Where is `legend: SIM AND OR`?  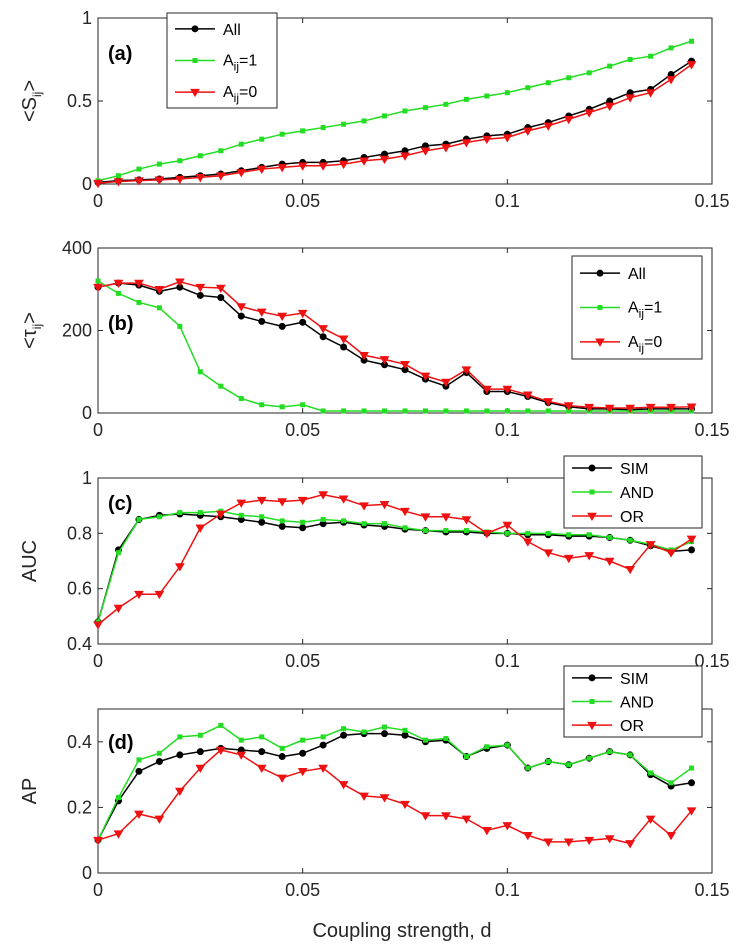 legend: SIM AND OR is located at coordinates (633, 492).